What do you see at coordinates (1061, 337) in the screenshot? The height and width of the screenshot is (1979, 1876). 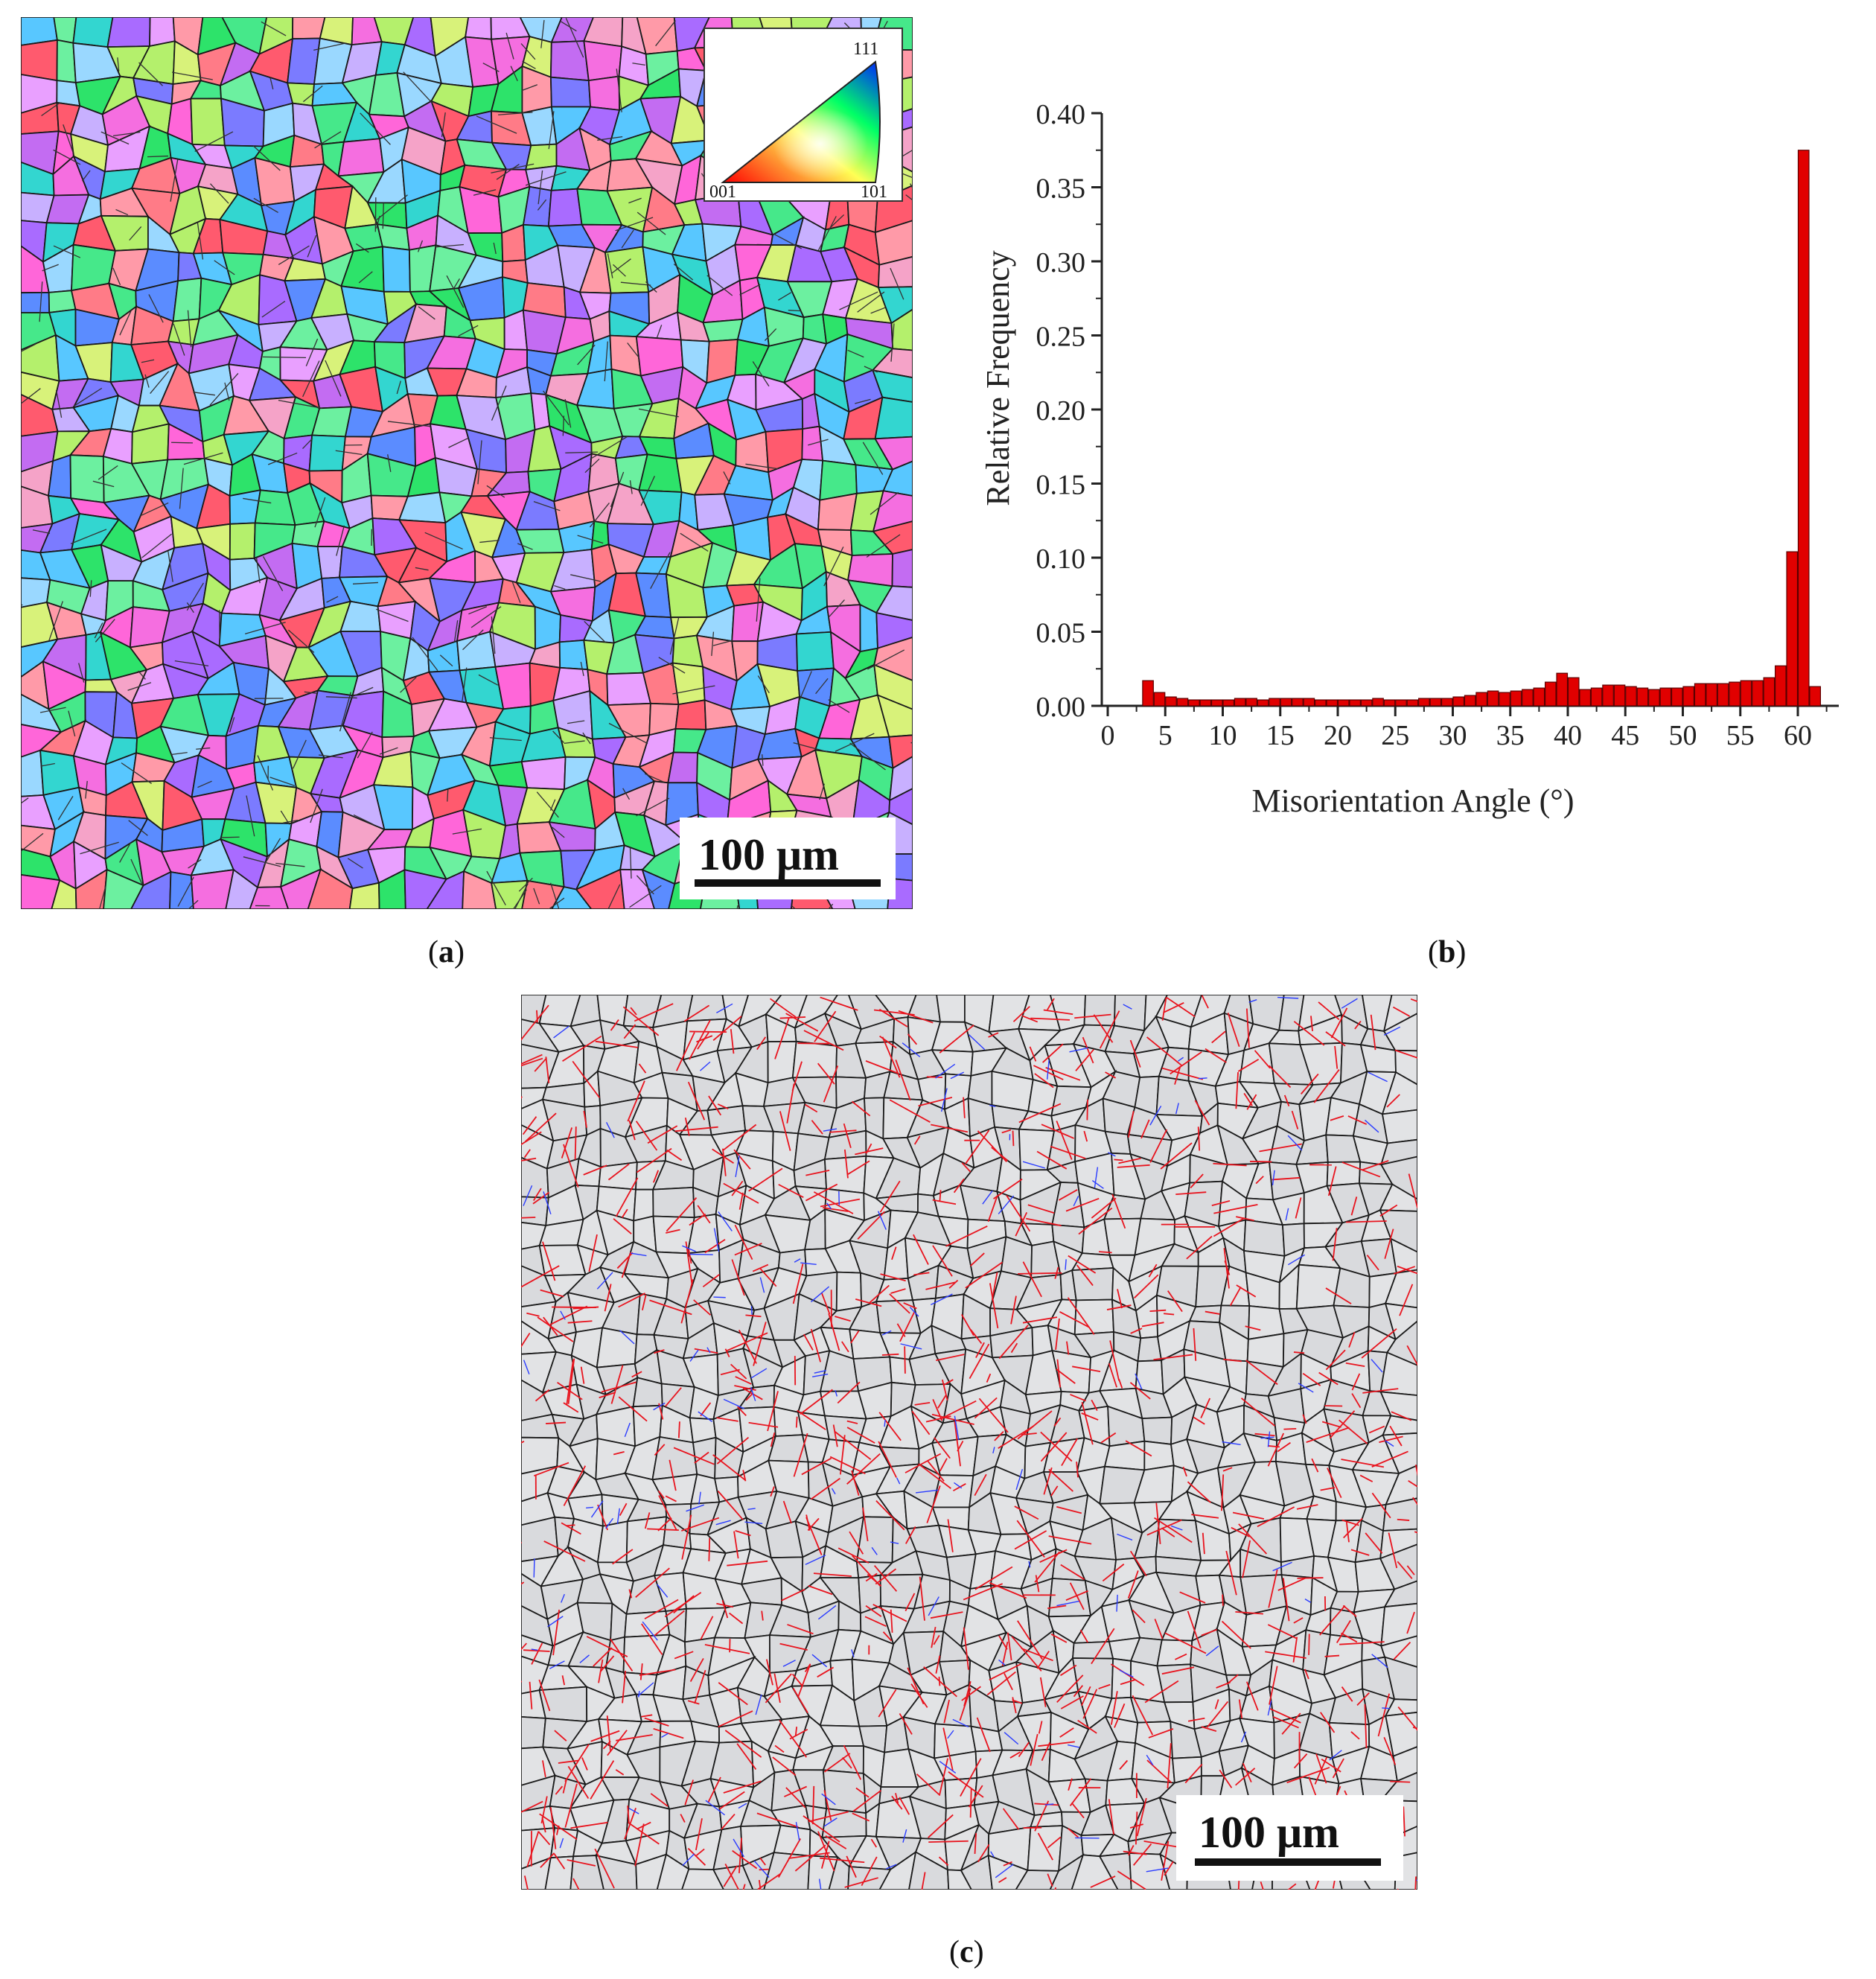 I see `y-tick-label: 0.25` at bounding box center [1061, 337].